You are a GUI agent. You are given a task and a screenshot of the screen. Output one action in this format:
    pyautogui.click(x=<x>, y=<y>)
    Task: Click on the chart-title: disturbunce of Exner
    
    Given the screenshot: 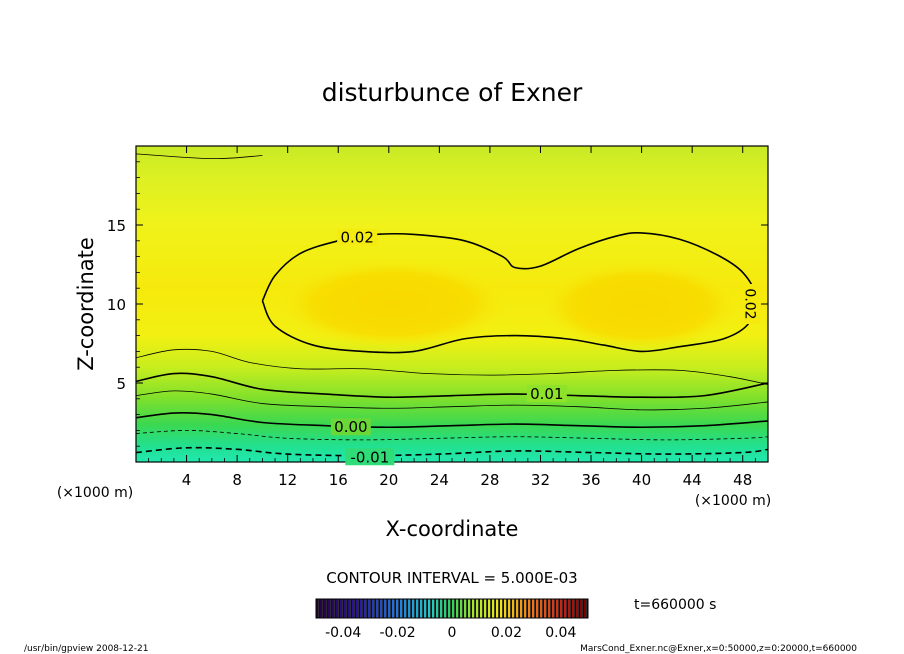 What is the action you would take?
    pyautogui.click(x=452, y=92)
    